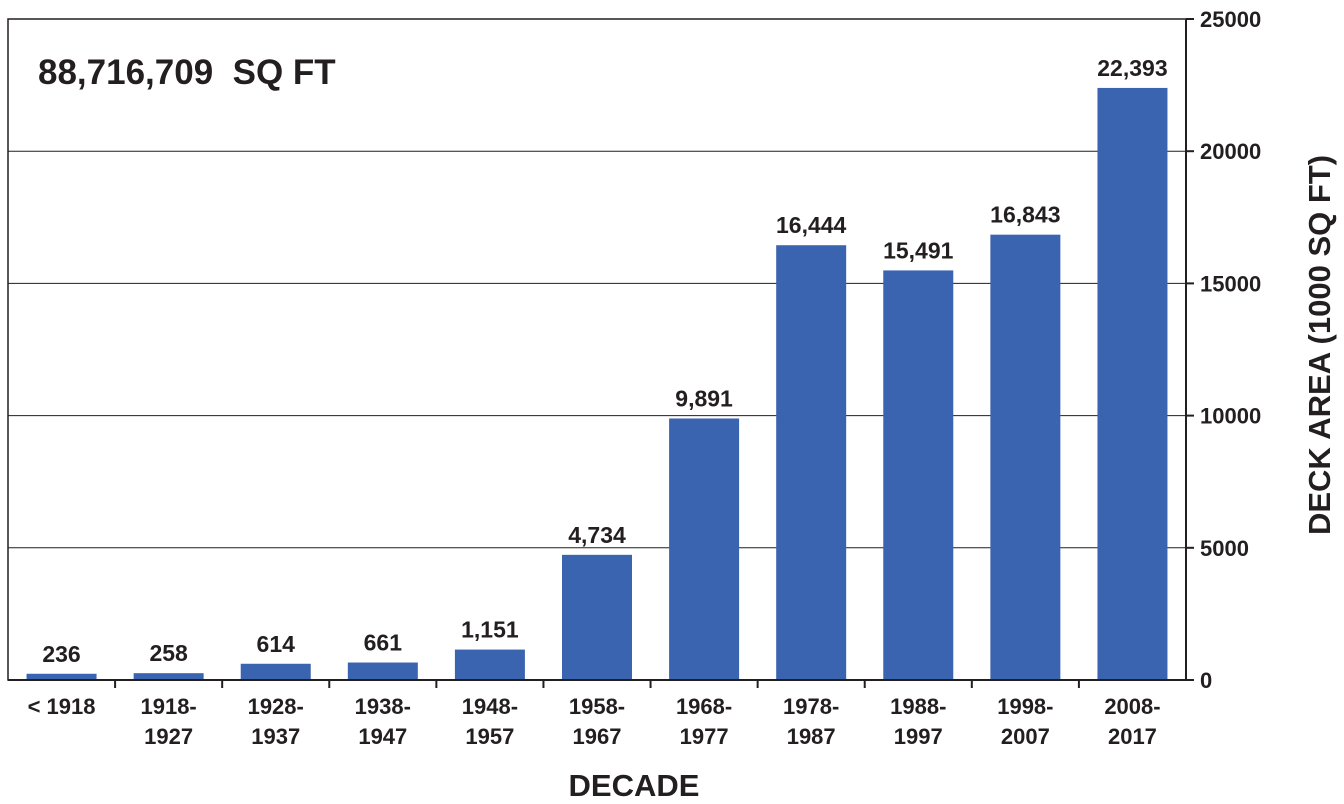 The image size is (1344, 804). I want to click on x-tick-label: 1967, so click(597, 736).